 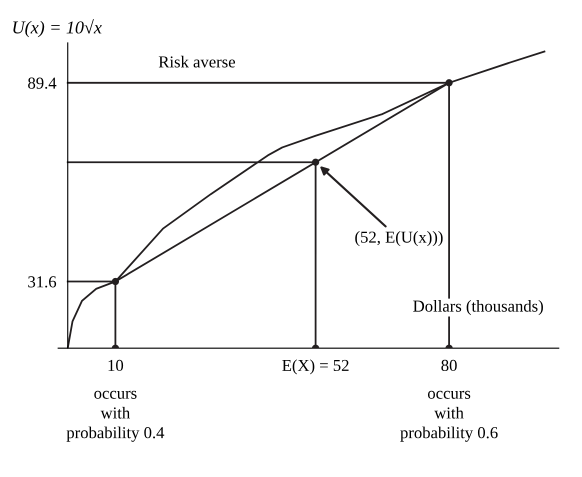 I want to click on x-axis-title: Dollars (thousands), so click(x=478, y=308).